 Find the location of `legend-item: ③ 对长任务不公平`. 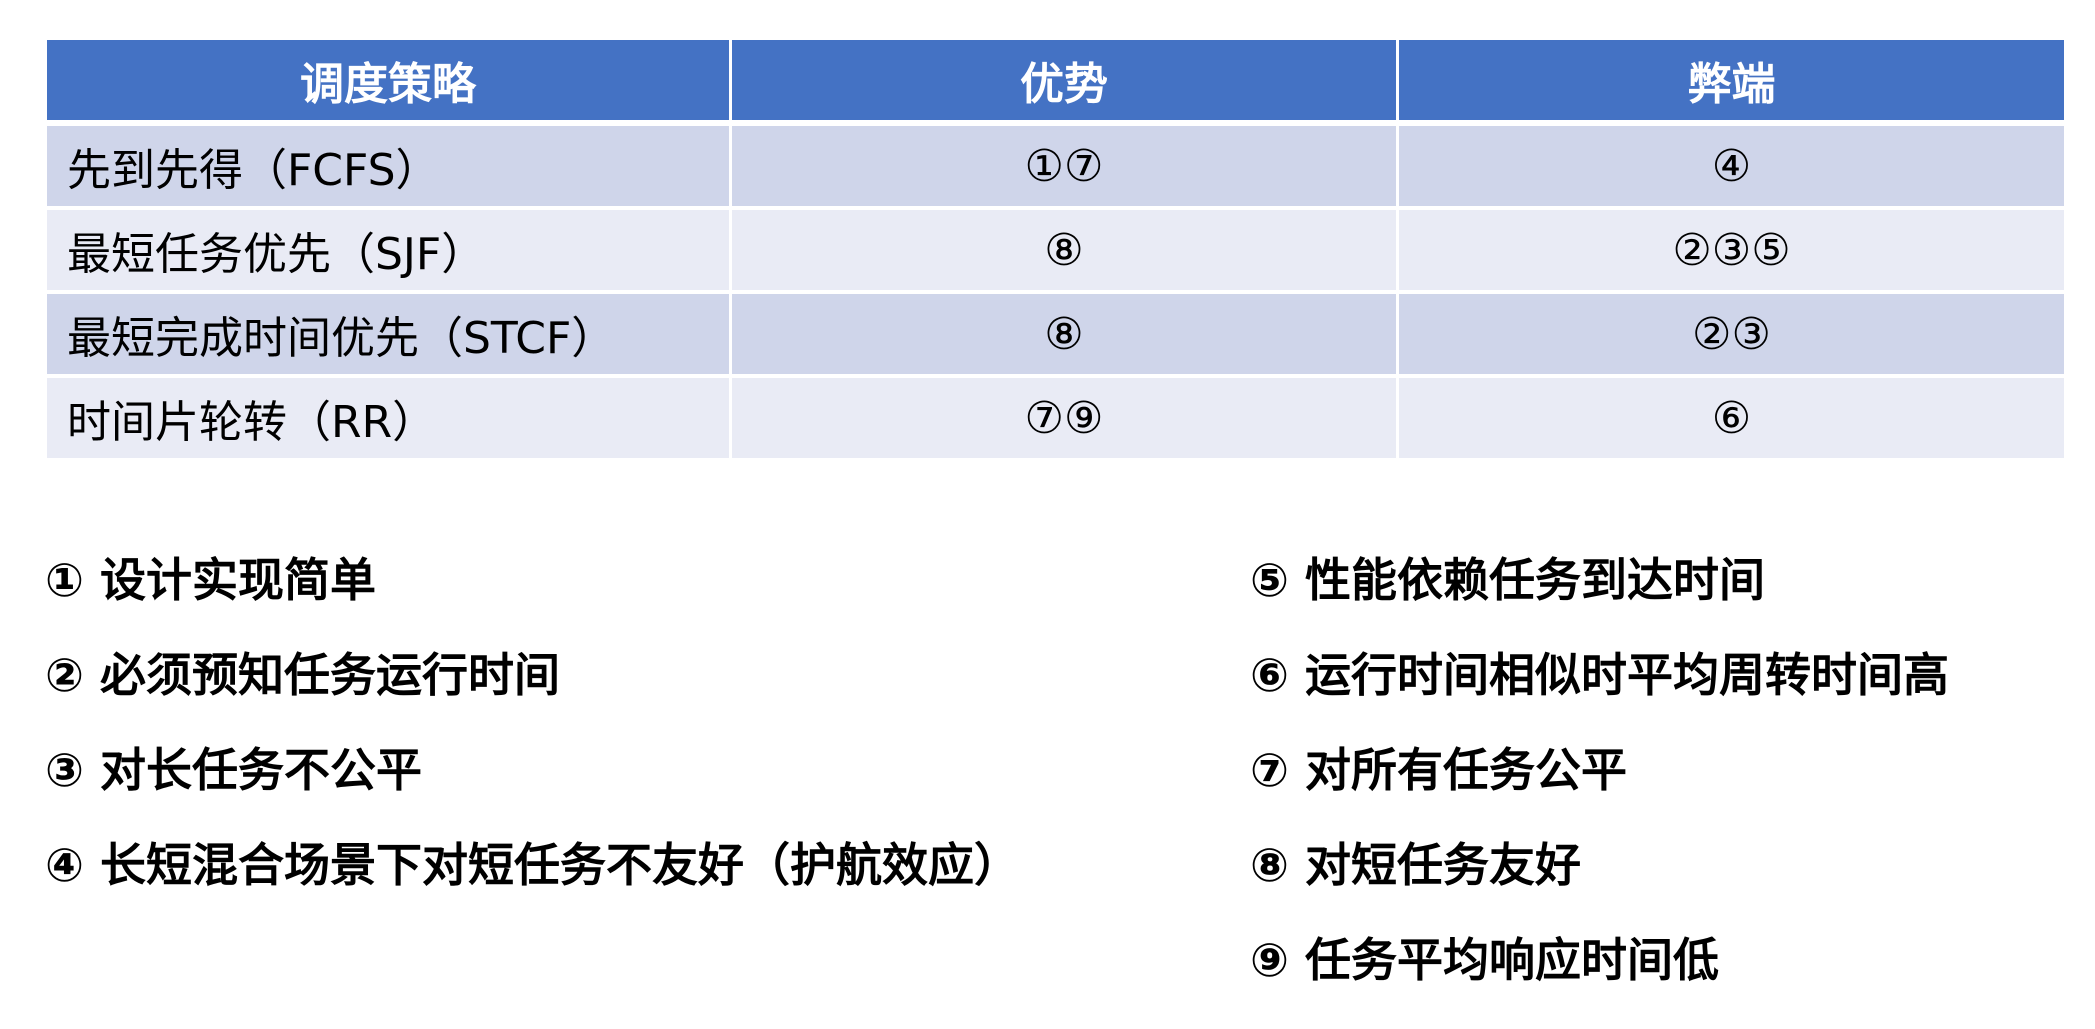

legend-item: ③ 对长任务不公平 is located at coordinates (233, 770).